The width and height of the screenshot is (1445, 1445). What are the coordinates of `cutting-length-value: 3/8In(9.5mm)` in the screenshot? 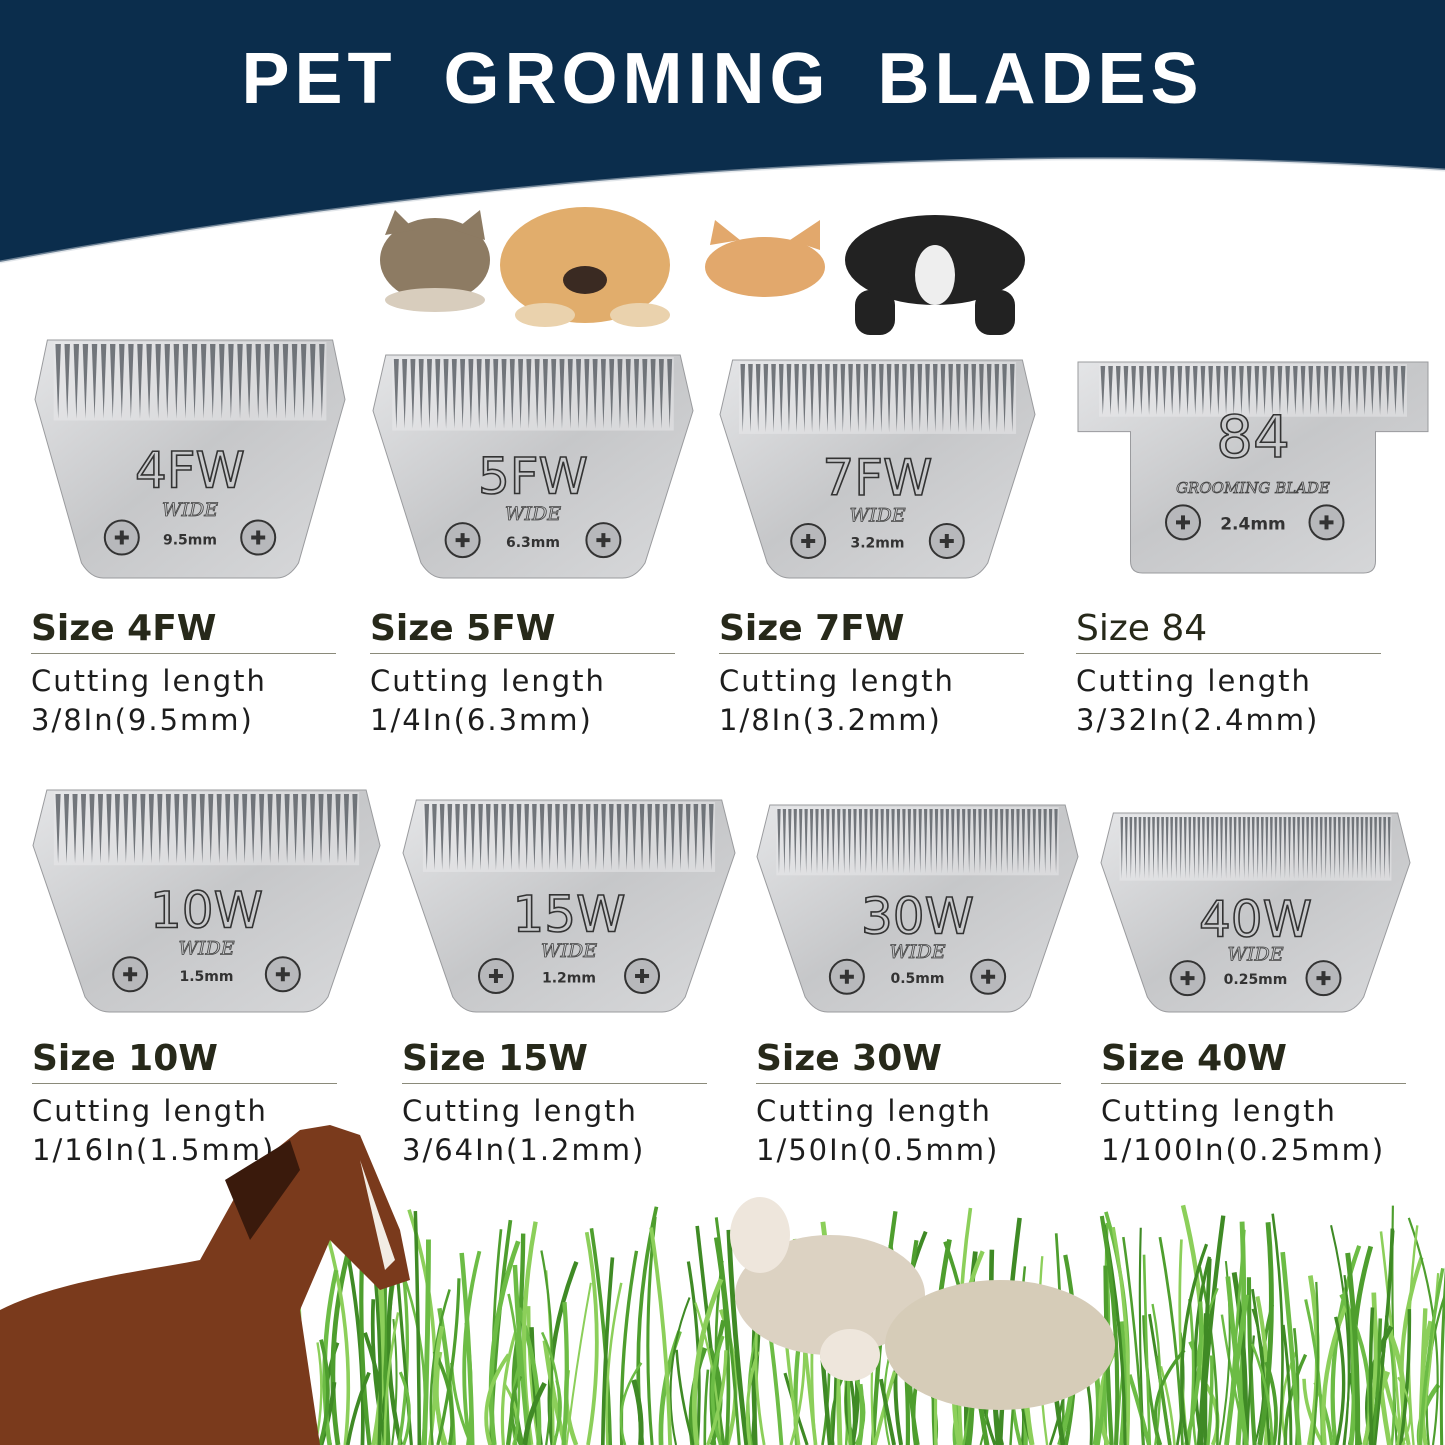 It's located at (183, 720).